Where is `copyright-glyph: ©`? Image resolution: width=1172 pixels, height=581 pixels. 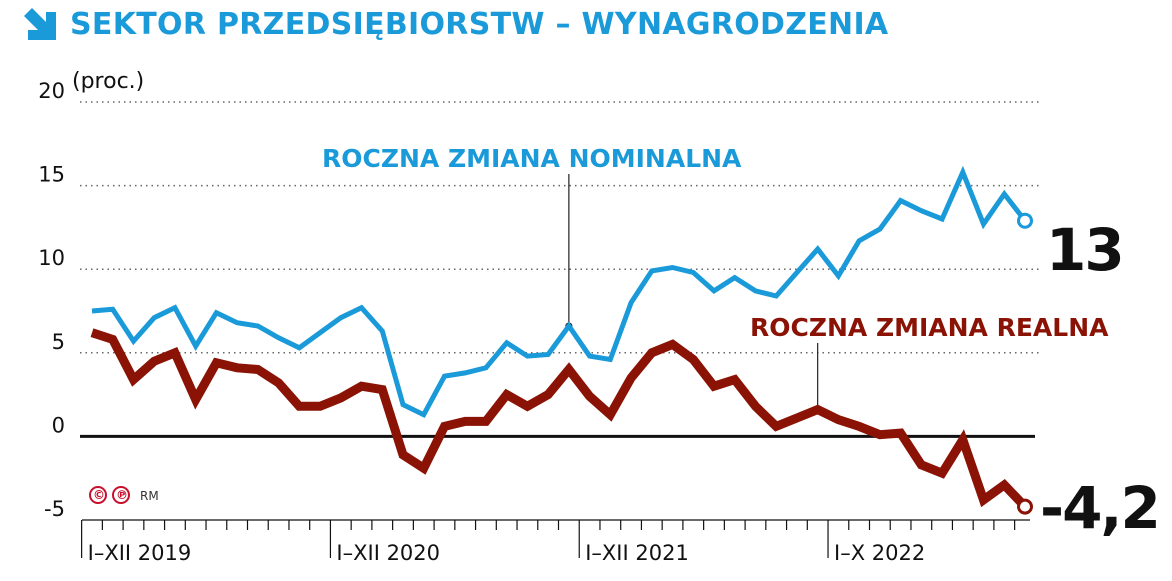 copyright-glyph: © is located at coordinates (99, 495).